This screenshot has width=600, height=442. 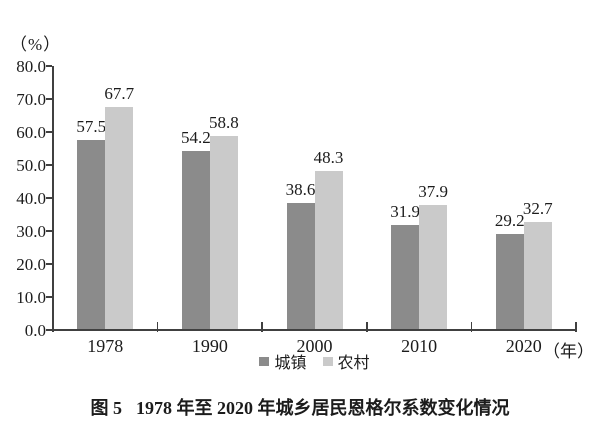 I want to click on y-tick-label: 0.0, so click(x=35, y=330).